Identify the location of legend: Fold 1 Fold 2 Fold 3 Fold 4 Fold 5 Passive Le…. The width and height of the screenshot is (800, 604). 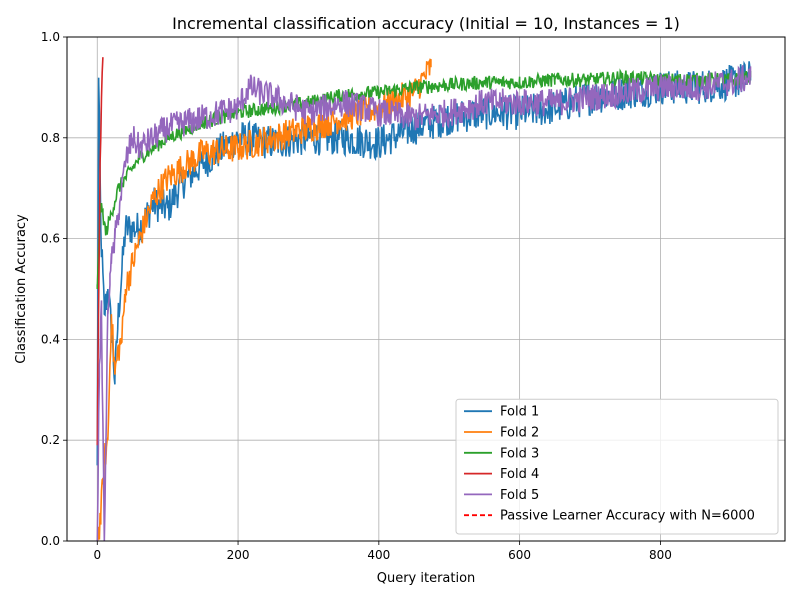
(617, 466).